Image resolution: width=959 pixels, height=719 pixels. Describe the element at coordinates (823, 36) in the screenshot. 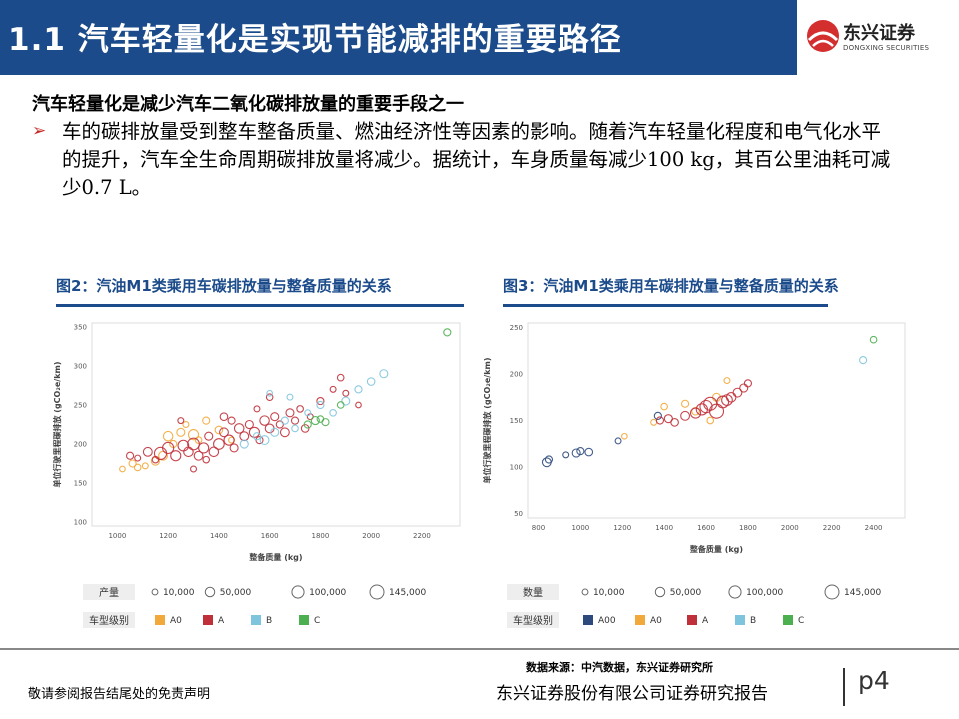

I see `logo-emblem-icon` at that location.